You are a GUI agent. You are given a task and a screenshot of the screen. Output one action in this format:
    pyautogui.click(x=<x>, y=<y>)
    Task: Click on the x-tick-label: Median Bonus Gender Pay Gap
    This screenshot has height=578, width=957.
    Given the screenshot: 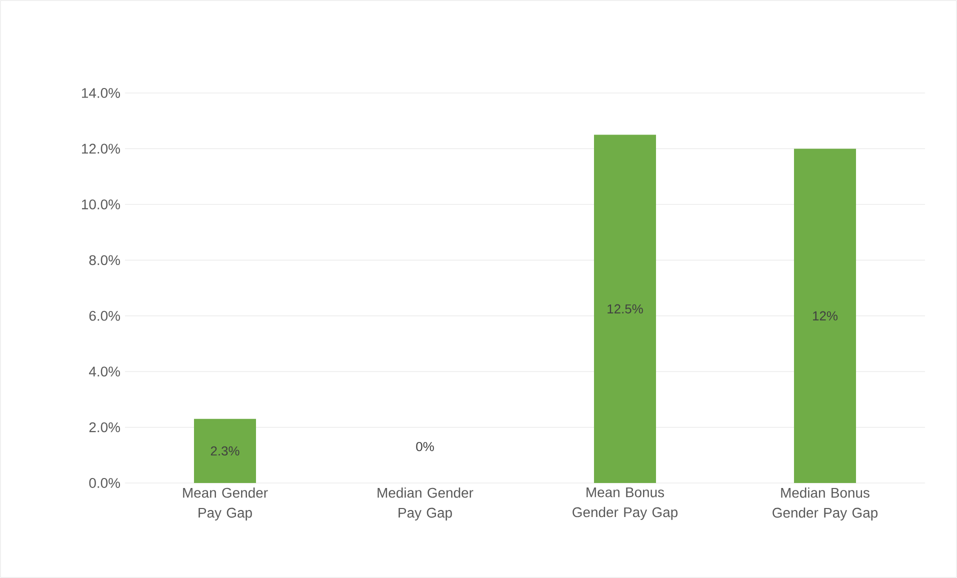 What is the action you would take?
    pyautogui.click(x=825, y=504)
    